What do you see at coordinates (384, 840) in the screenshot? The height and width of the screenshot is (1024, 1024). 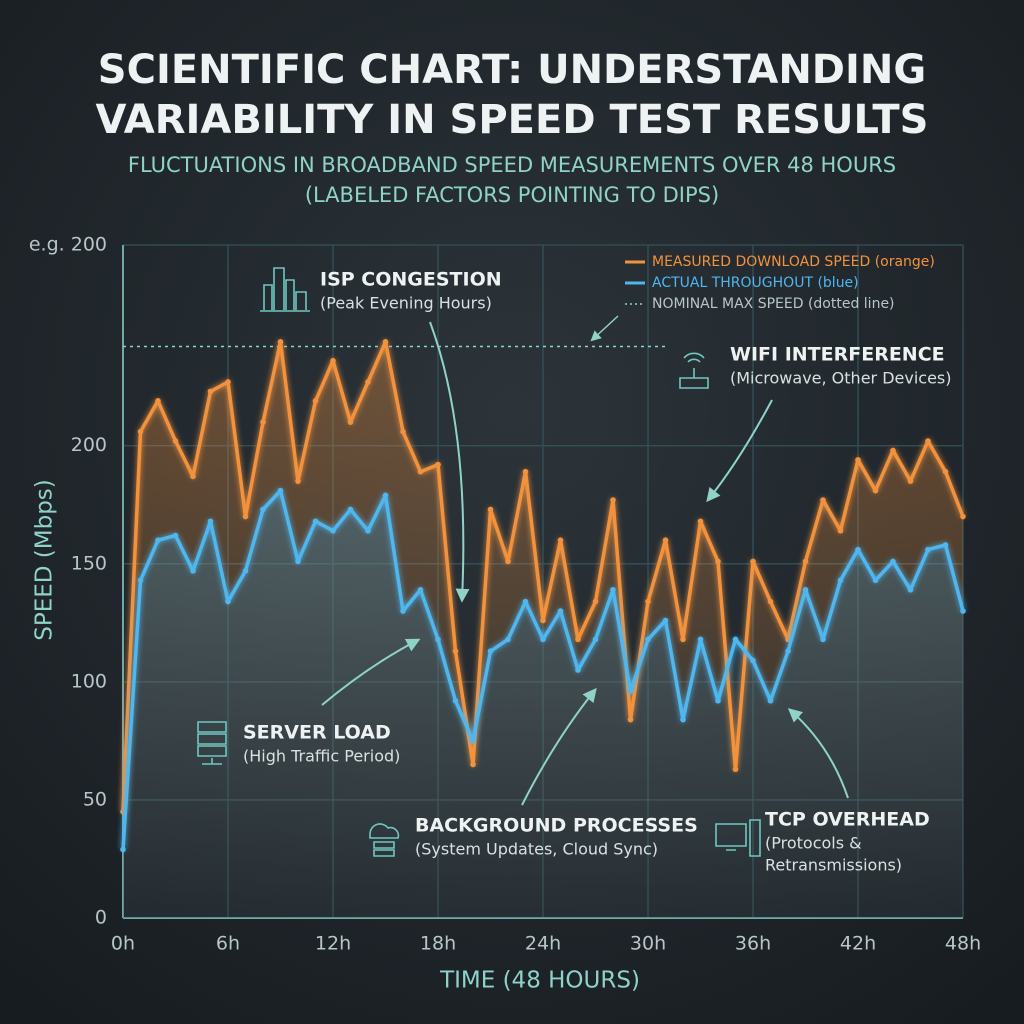 I see `icon-cloud` at bounding box center [384, 840].